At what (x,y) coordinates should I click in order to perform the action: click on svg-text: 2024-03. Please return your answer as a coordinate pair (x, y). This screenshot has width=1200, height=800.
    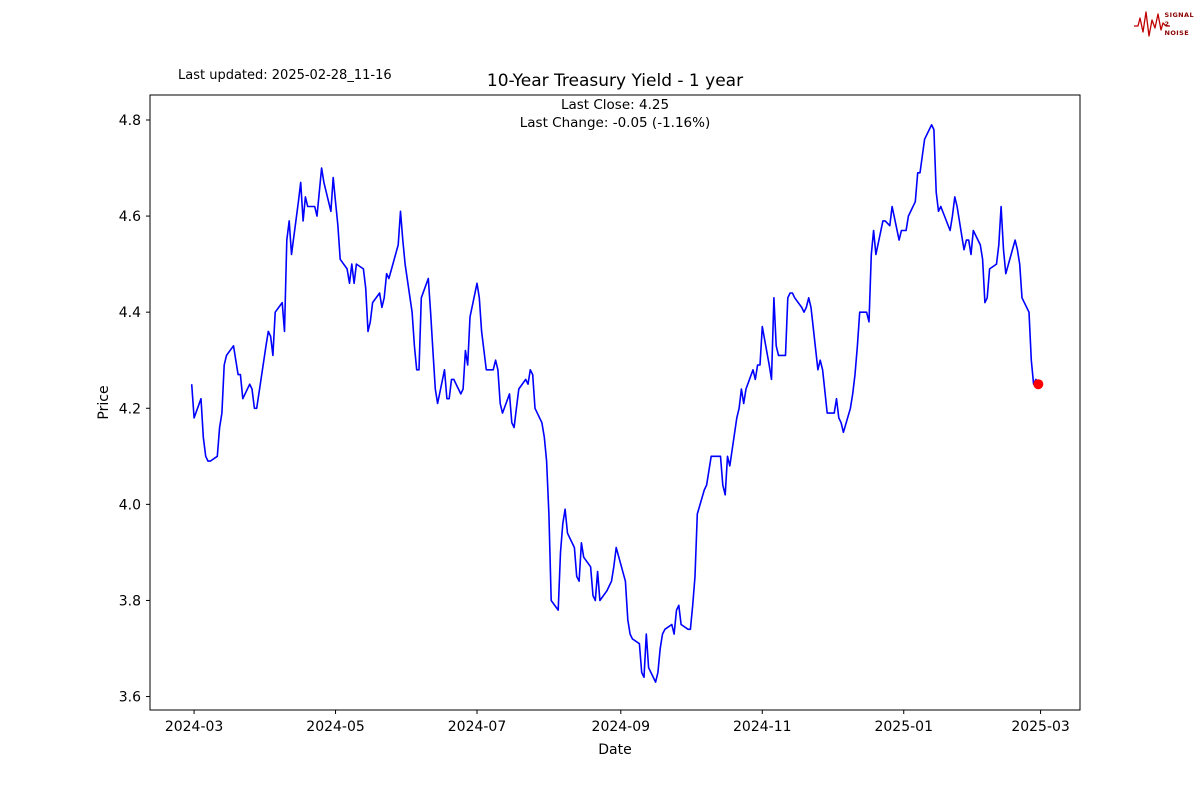
    Looking at the image, I should click on (194, 727).